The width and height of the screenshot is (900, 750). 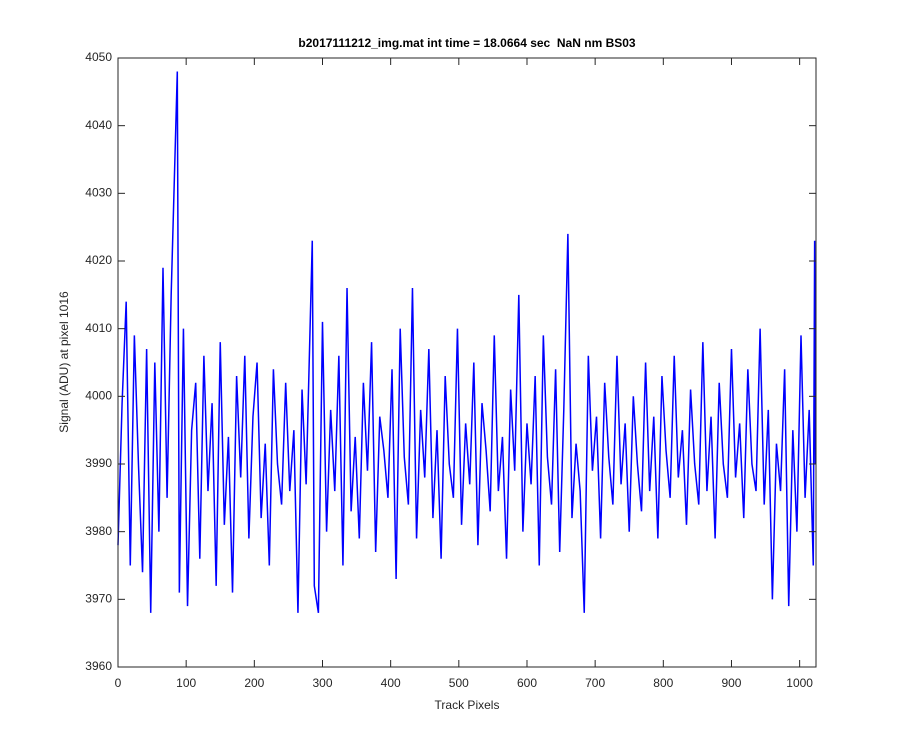 I want to click on y-tick-label: 3970, so click(x=98, y=599).